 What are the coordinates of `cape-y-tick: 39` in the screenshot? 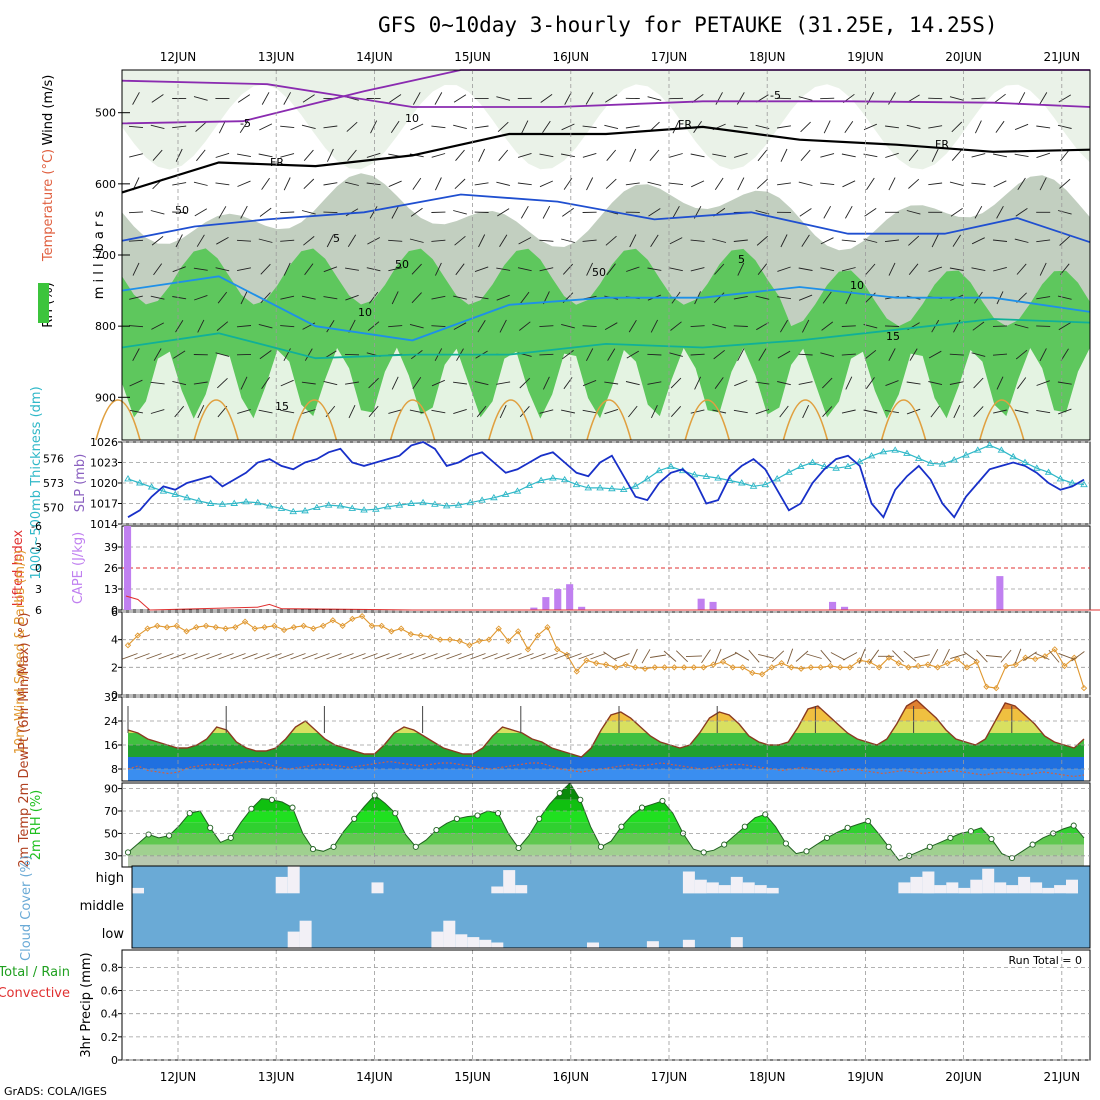 It's located at (111, 547).